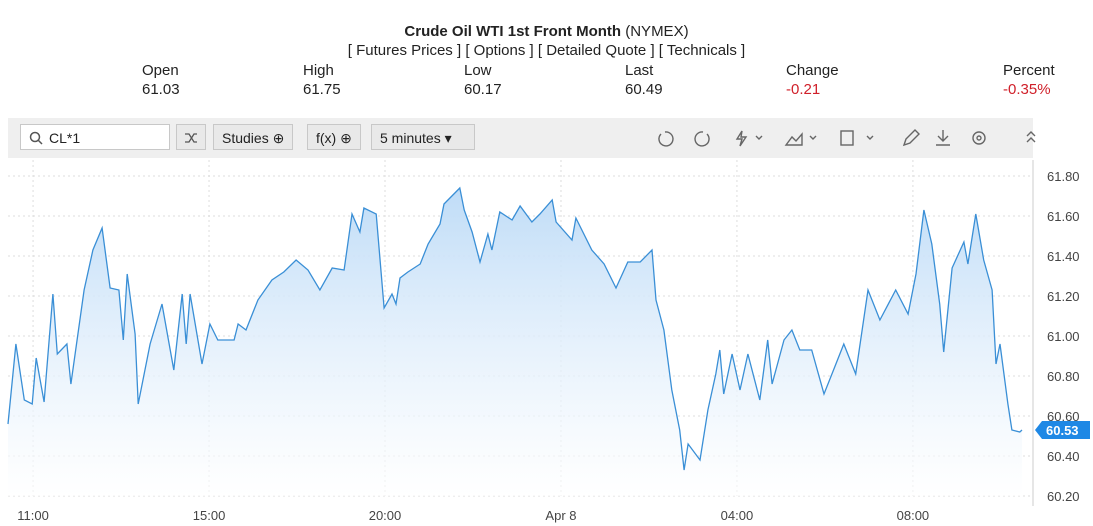 This screenshot has height=526, width=1093. Describe the element at coordinates (95, 137) in the screenshot. I see `symbol-input: CL*1` at that location.